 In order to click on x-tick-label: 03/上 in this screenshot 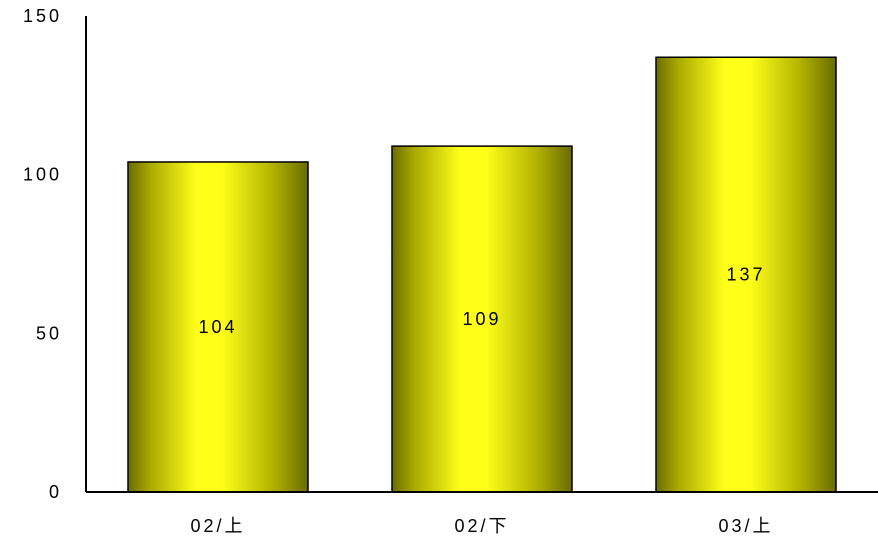, I will do `click(745, 526)`.